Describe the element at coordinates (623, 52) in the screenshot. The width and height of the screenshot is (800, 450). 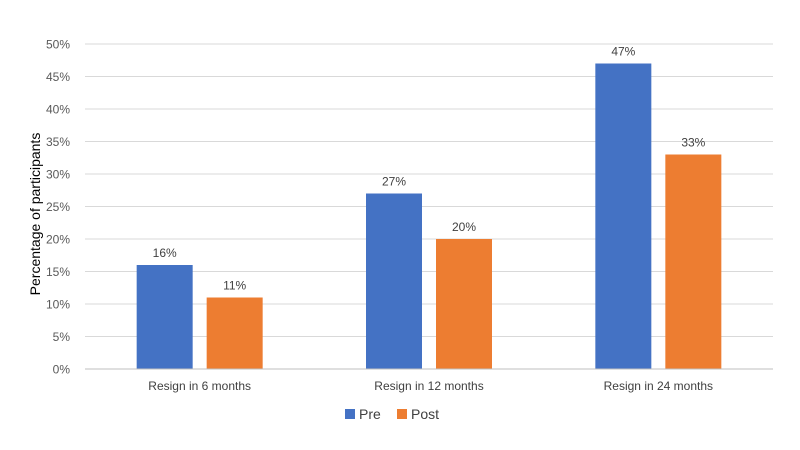
I see `bar-data-label: 47%` at that location.